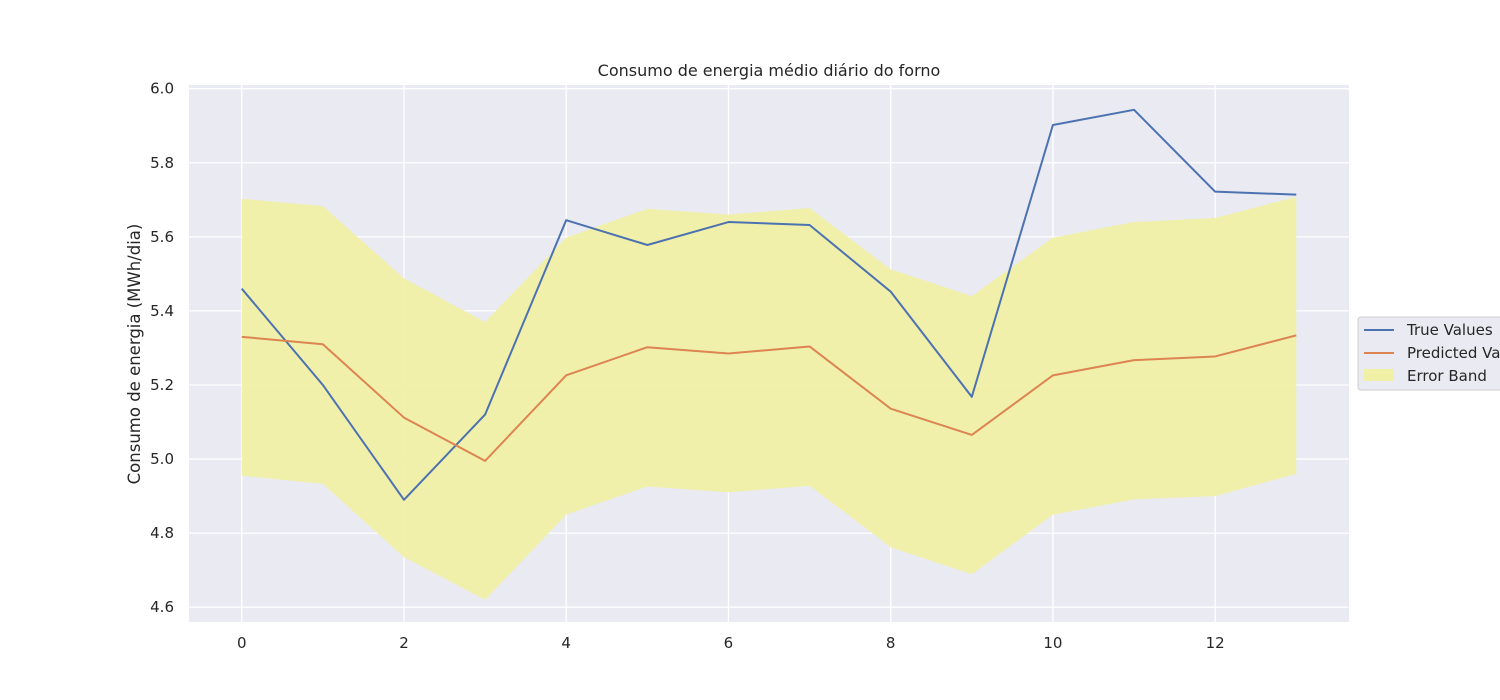 This screenshot has width=1500, height=700. I want to click on x-tick-label: 2, so click(404, 643).